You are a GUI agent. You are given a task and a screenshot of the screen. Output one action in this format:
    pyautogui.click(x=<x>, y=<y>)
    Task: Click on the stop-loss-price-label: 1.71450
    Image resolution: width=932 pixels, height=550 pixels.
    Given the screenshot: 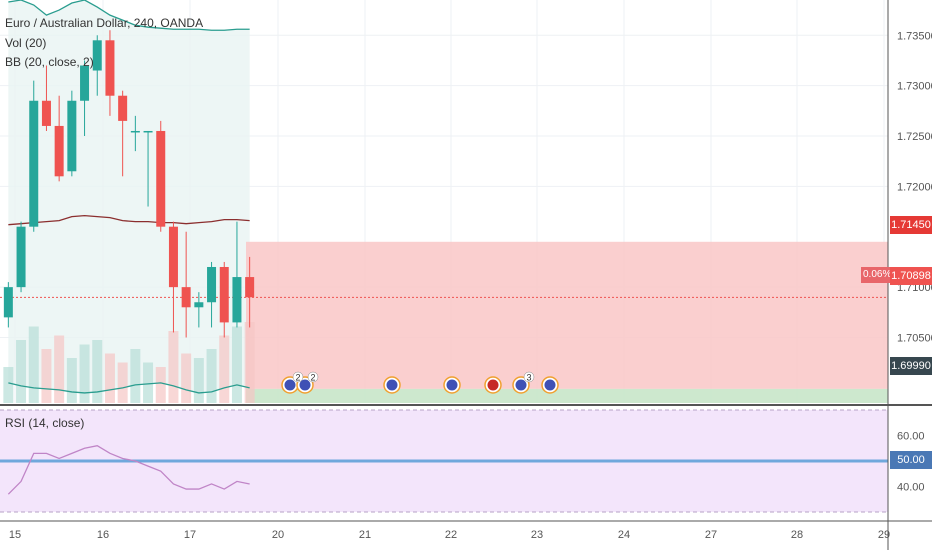 What is the action you would take?
    pyautogui.click(x=911, y=225)
    